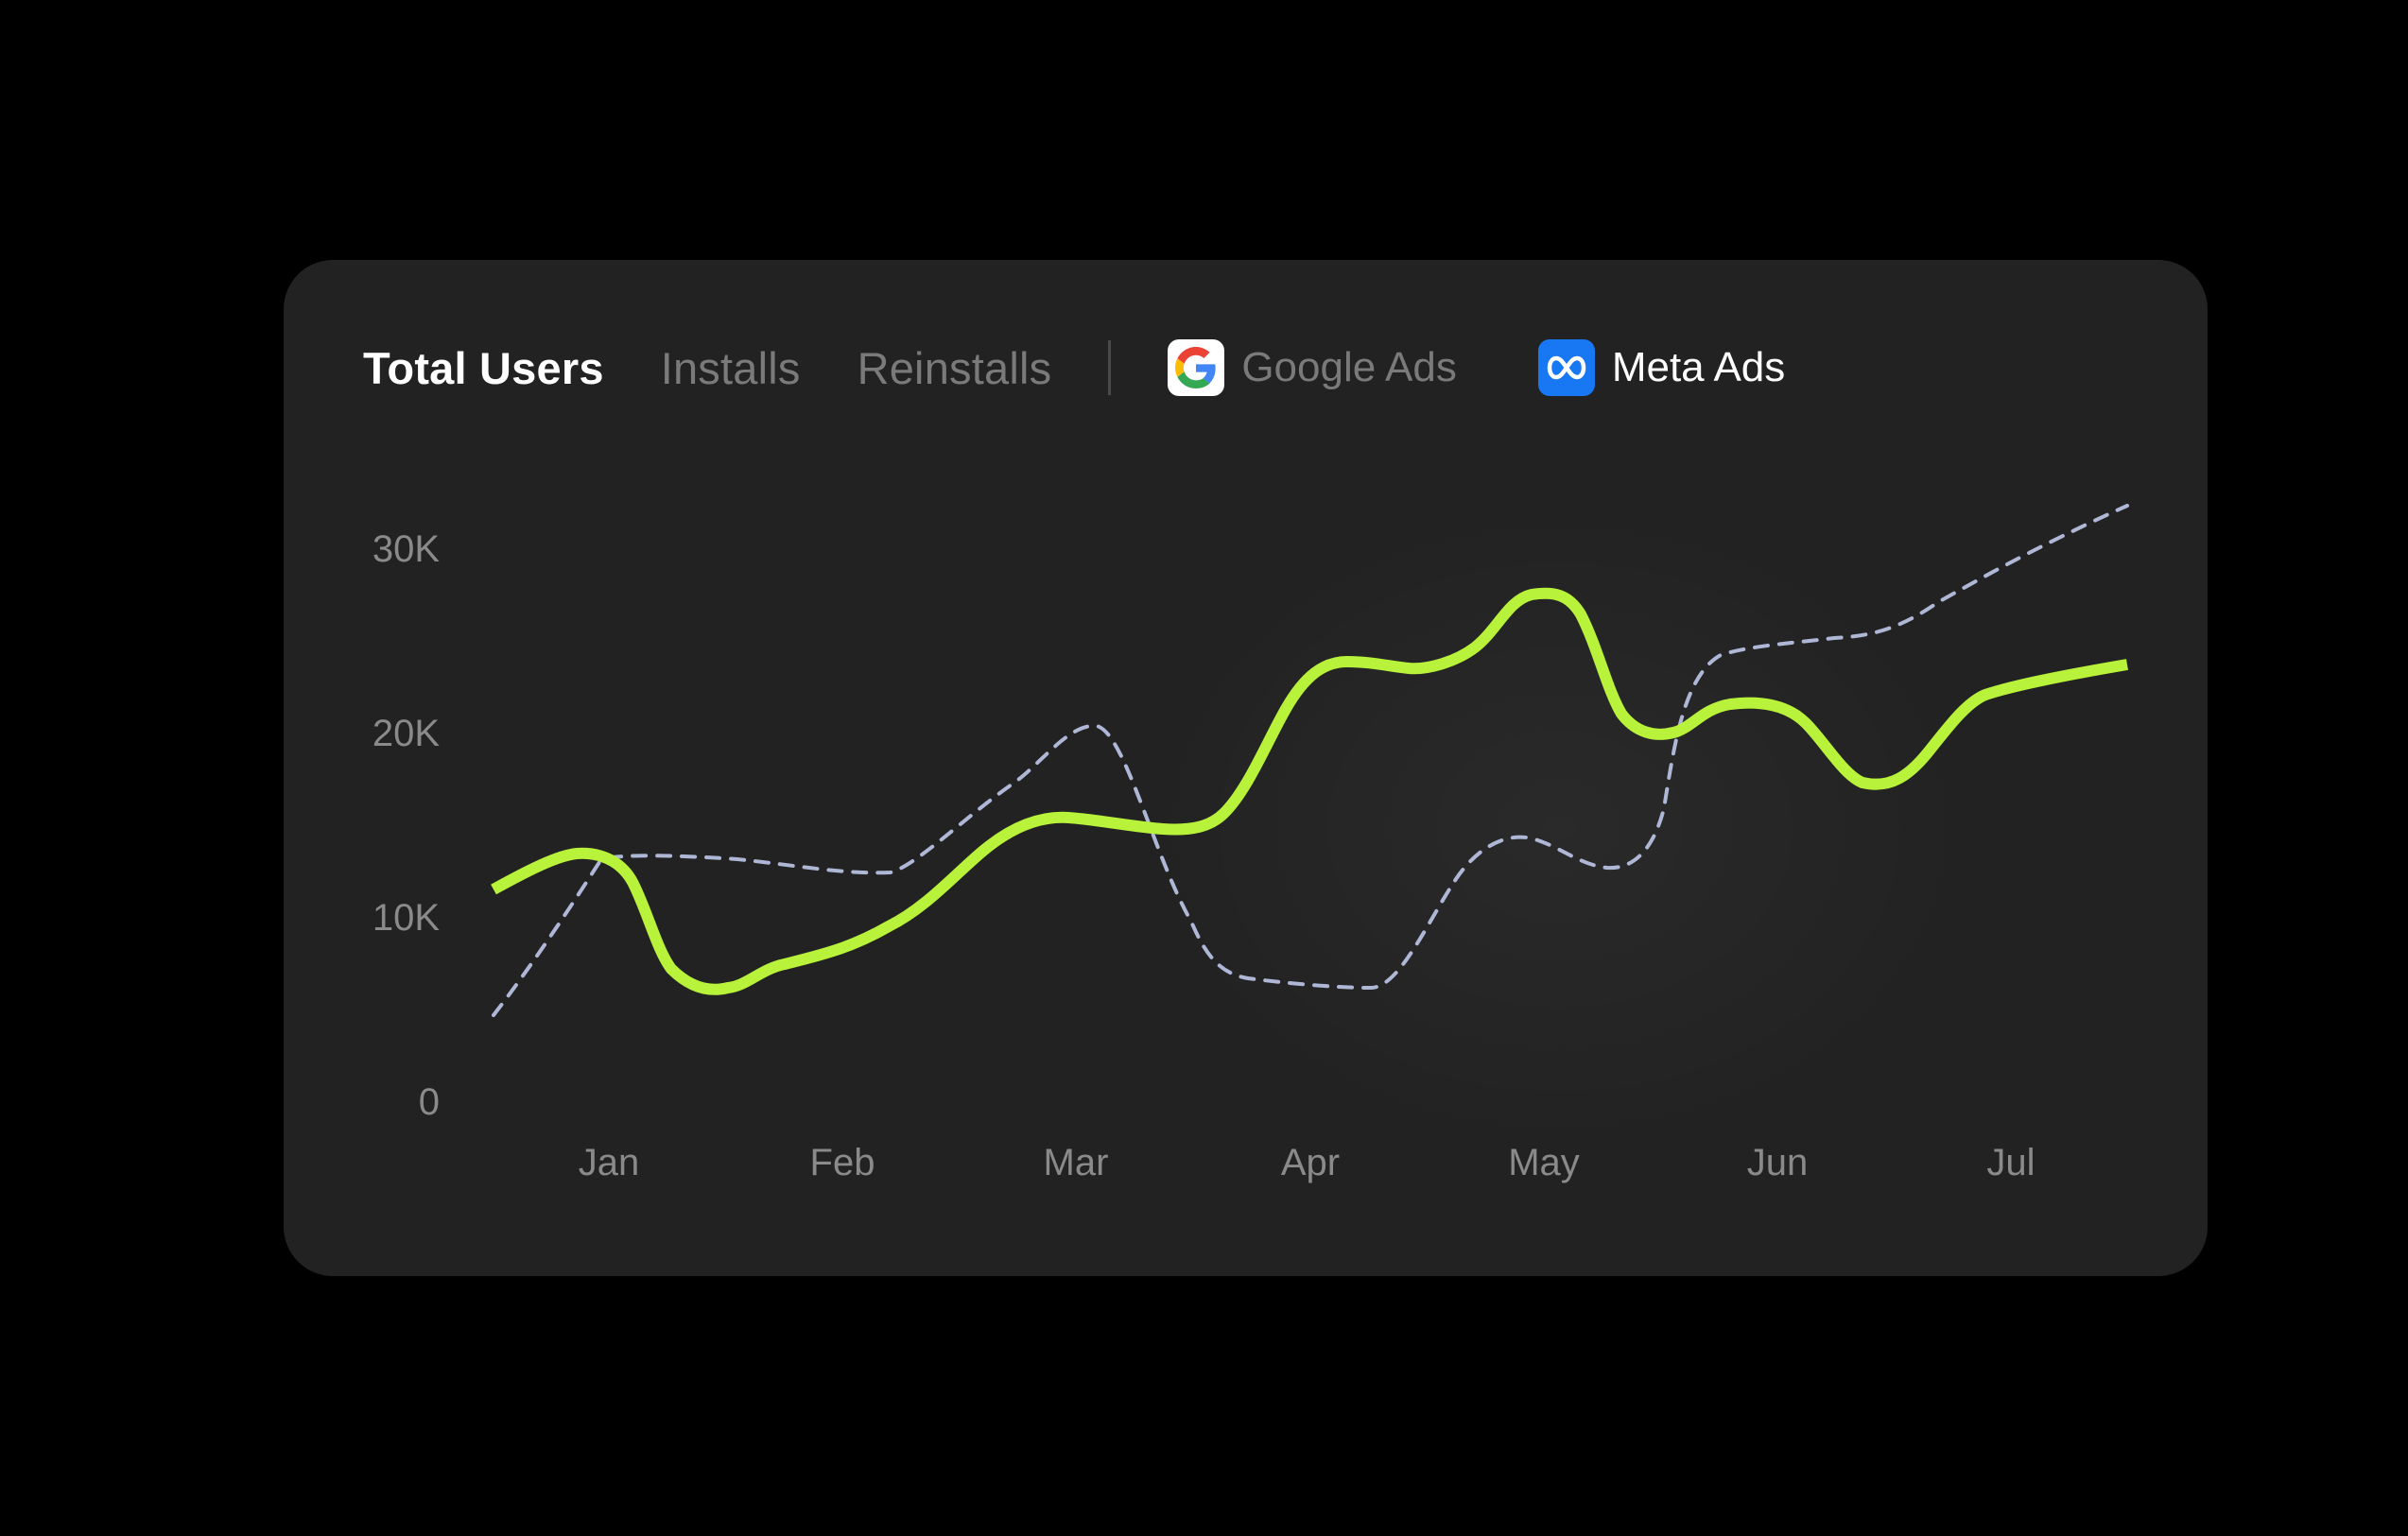 The image size is (2408, 1536). Describe the element at coordinates (406, 918) in the screenshot. I see `y-tick-10k: 10K` at that location.